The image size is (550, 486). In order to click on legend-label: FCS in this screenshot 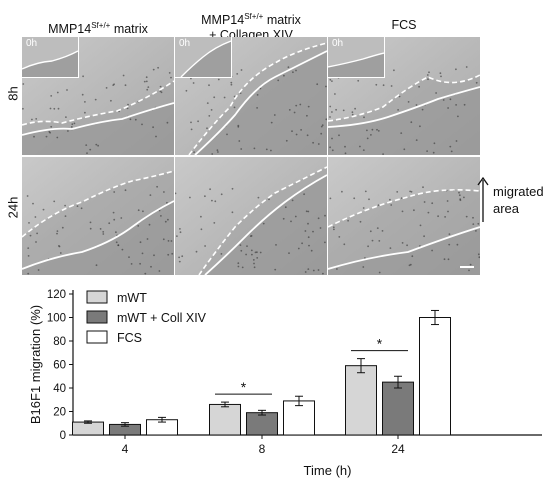, I will do `click(129, 338)`.